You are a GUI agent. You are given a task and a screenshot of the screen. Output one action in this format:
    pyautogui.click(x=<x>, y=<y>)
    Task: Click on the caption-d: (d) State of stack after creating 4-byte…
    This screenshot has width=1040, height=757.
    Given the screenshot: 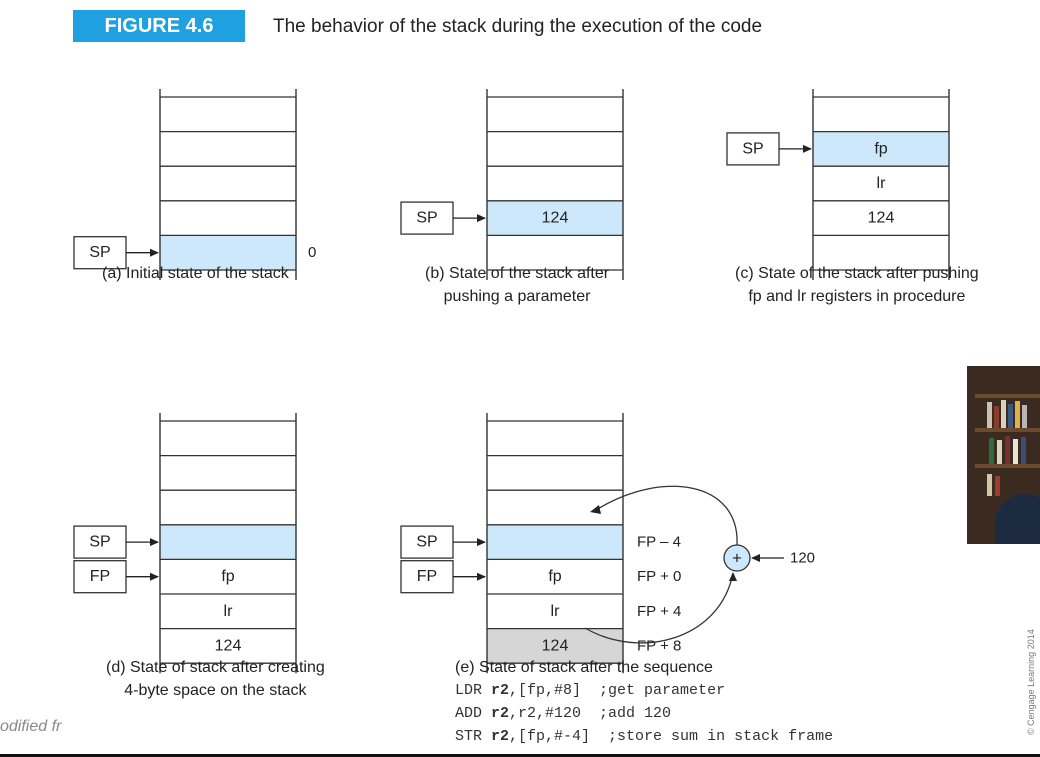 What is the action you would take?
    pyautogui.click(x=215, y=679)
    